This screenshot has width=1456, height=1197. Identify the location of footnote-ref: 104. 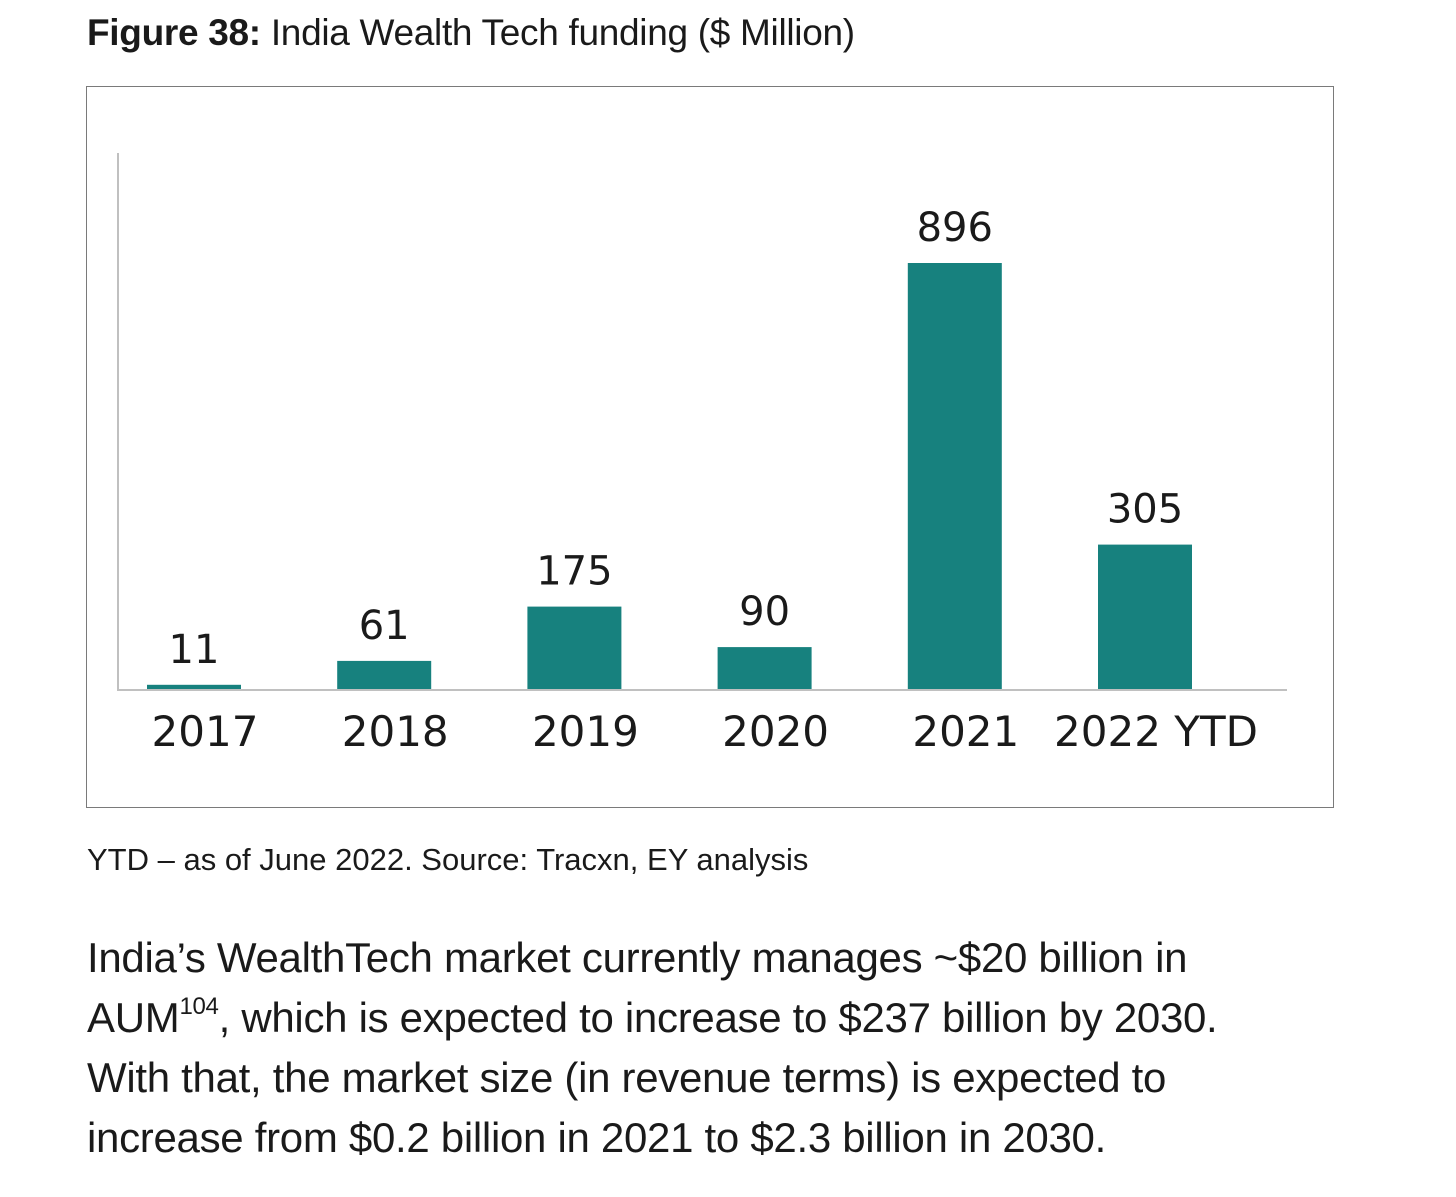
(199, 1006).